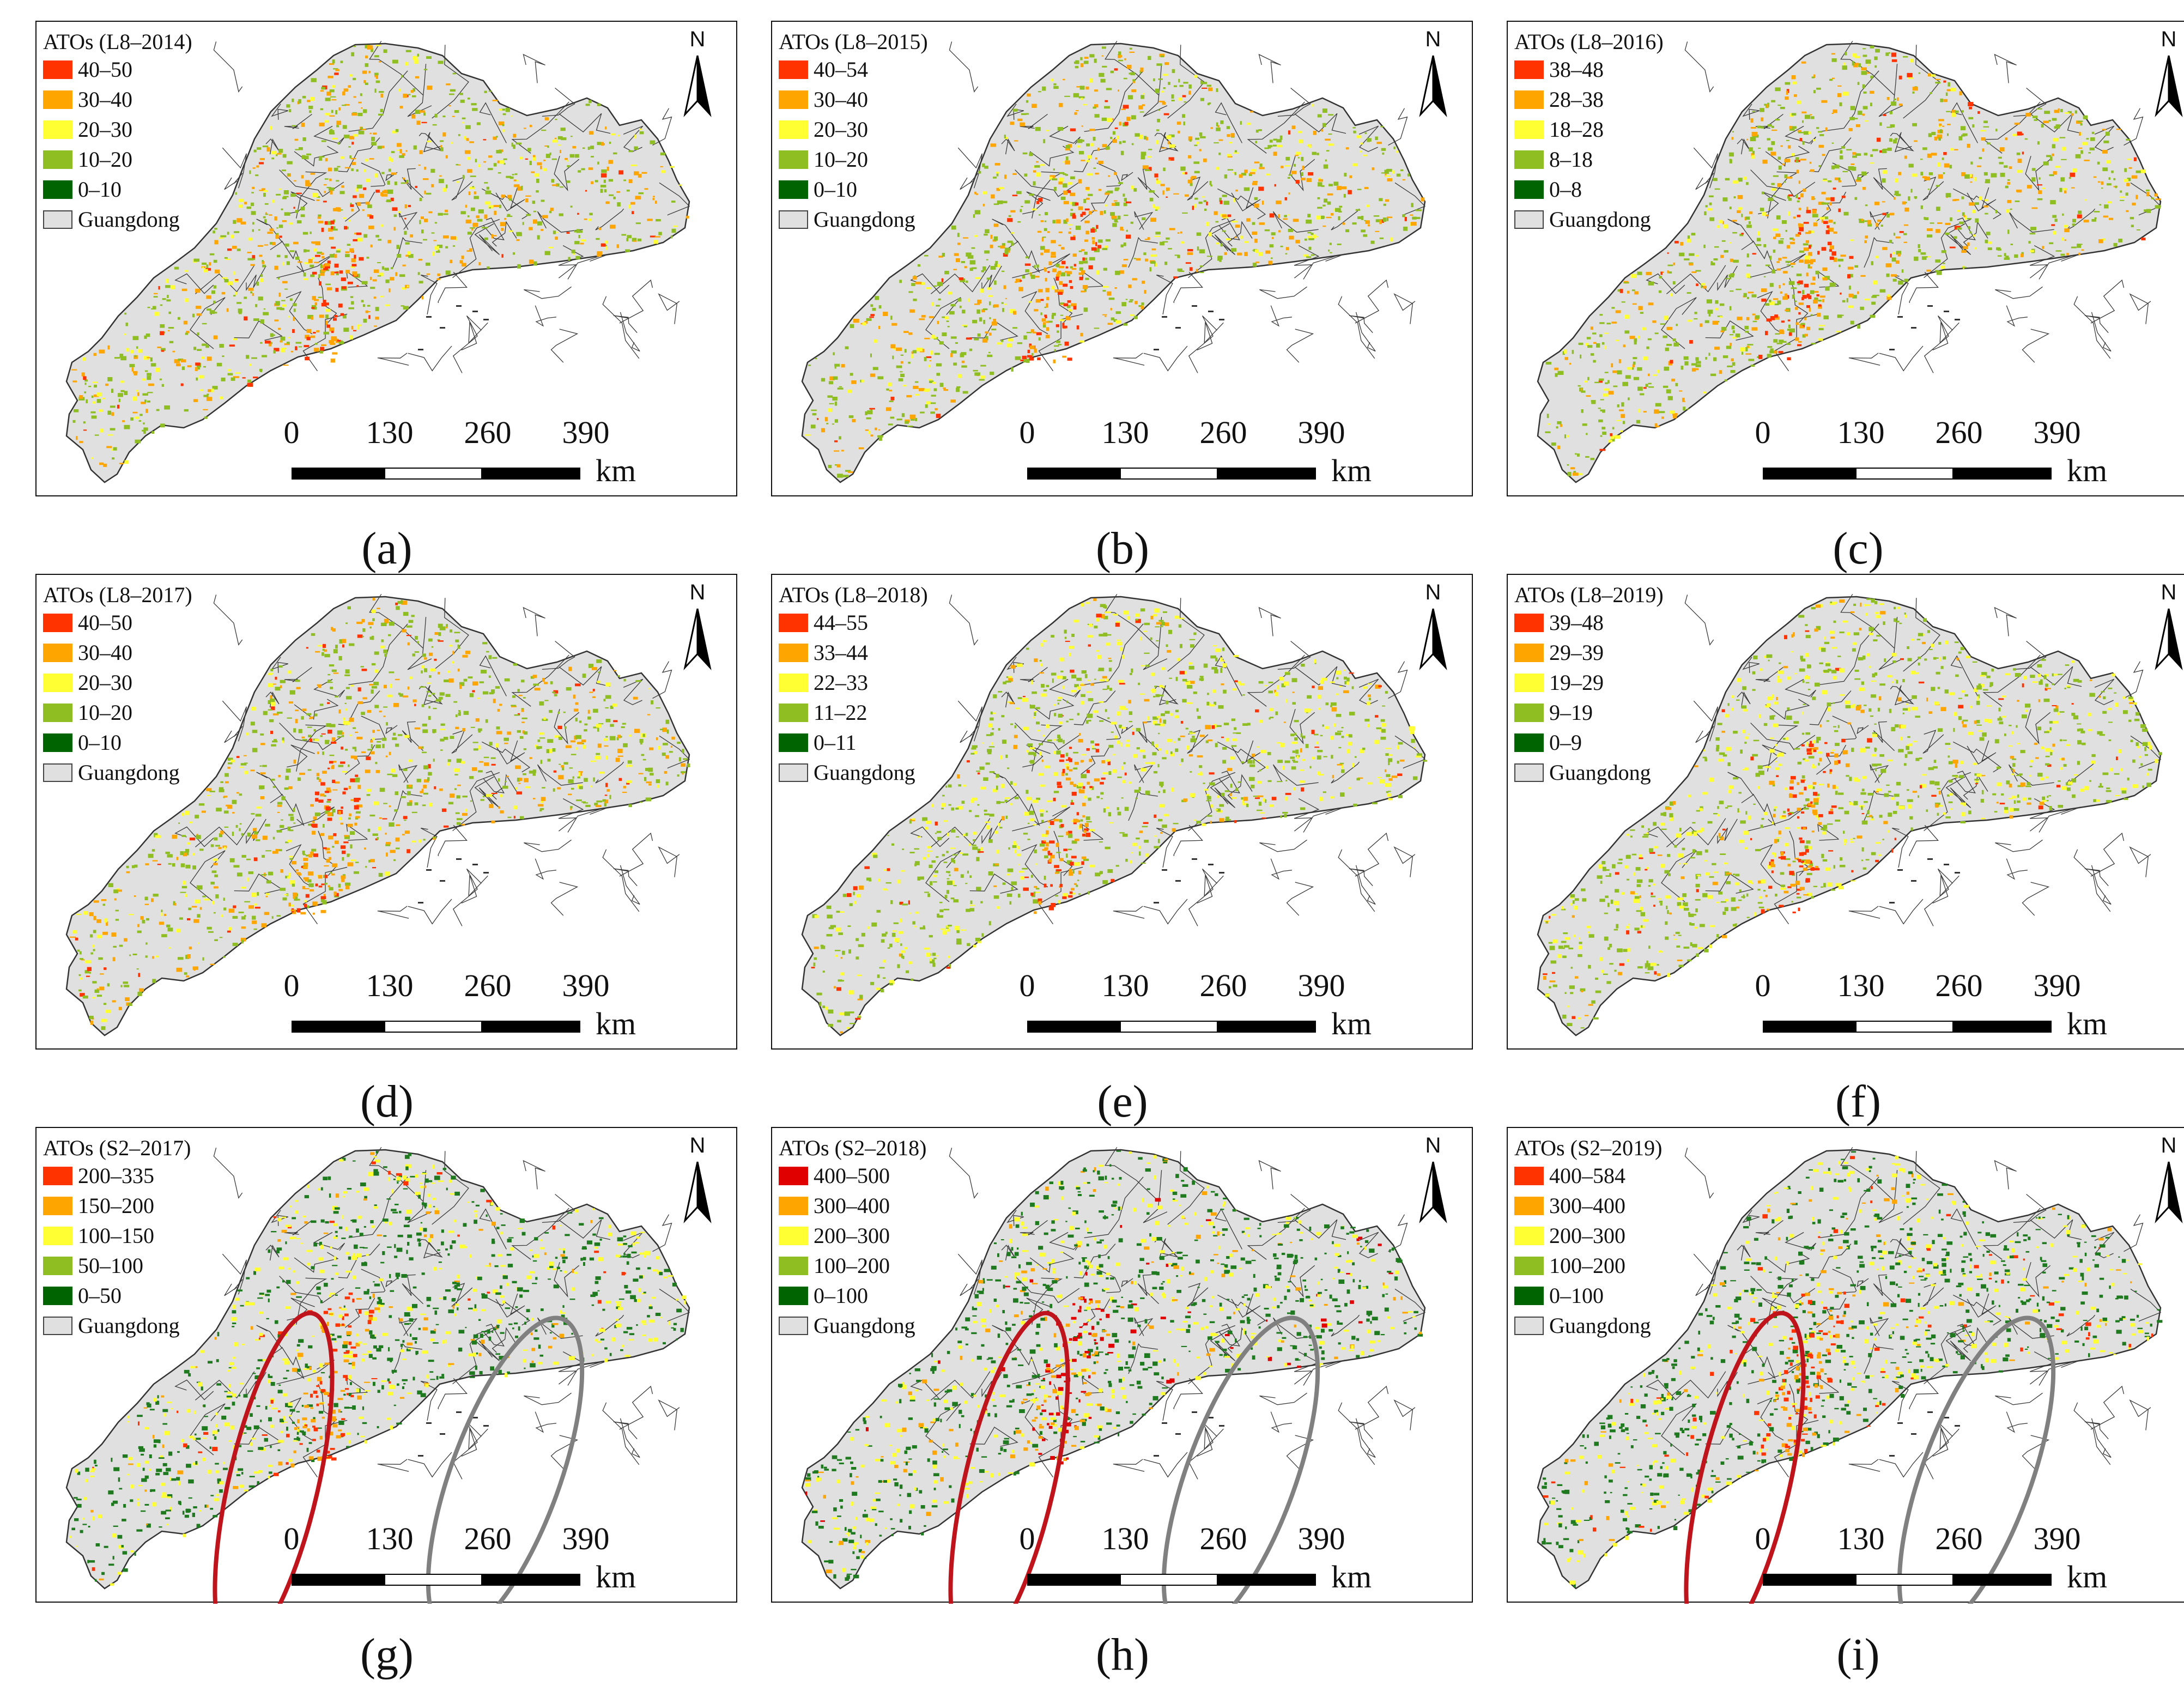  I want to click on legend-label: 39–48, so click(1576, 623).